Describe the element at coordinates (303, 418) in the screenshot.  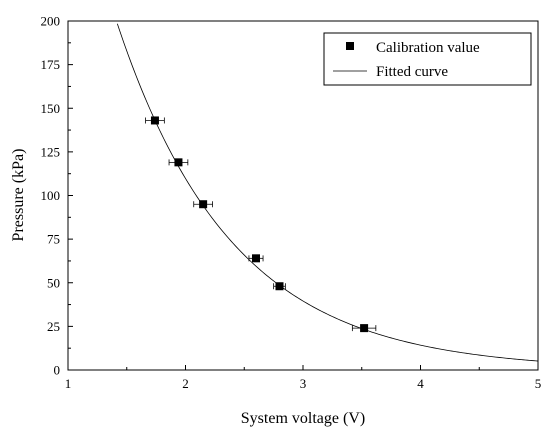
I see `x-axis-label: System voltage (V)` at that location.